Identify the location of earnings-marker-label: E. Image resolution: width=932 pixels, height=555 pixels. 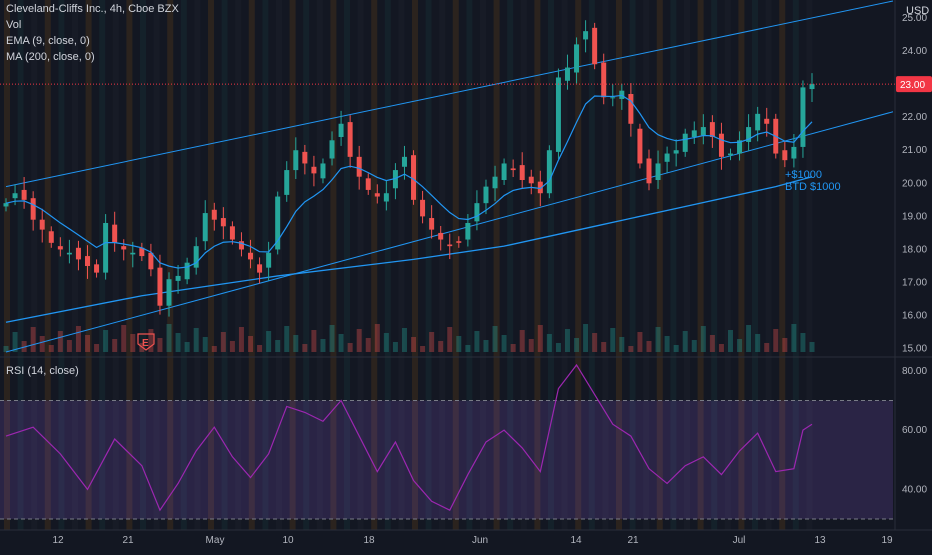
(145, 343).